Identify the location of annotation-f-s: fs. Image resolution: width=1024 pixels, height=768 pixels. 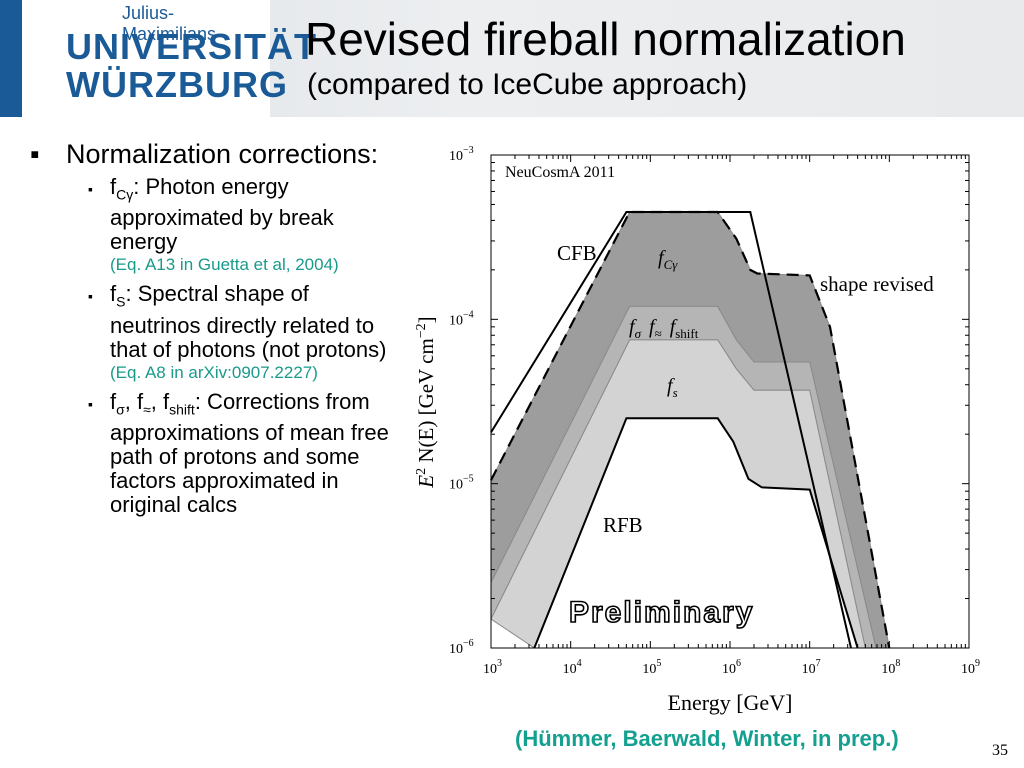
(672, 387).